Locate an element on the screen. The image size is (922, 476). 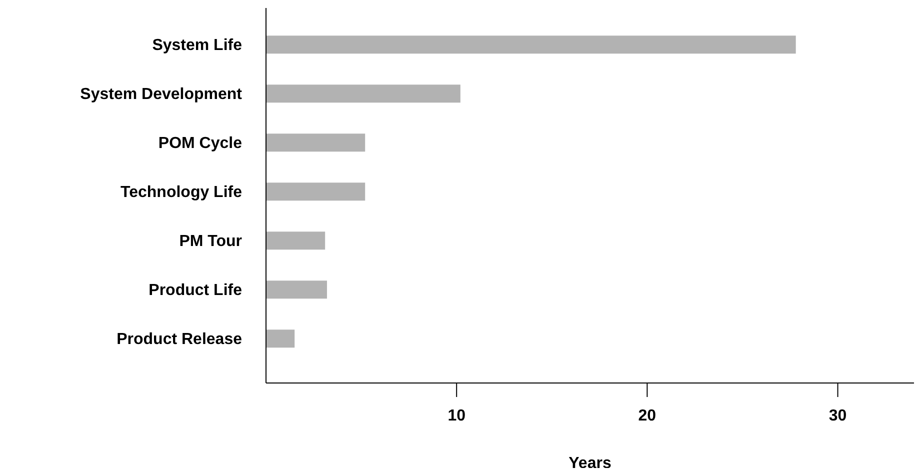
y-tick-label: Technology Life is located at coordinates (181, 193).